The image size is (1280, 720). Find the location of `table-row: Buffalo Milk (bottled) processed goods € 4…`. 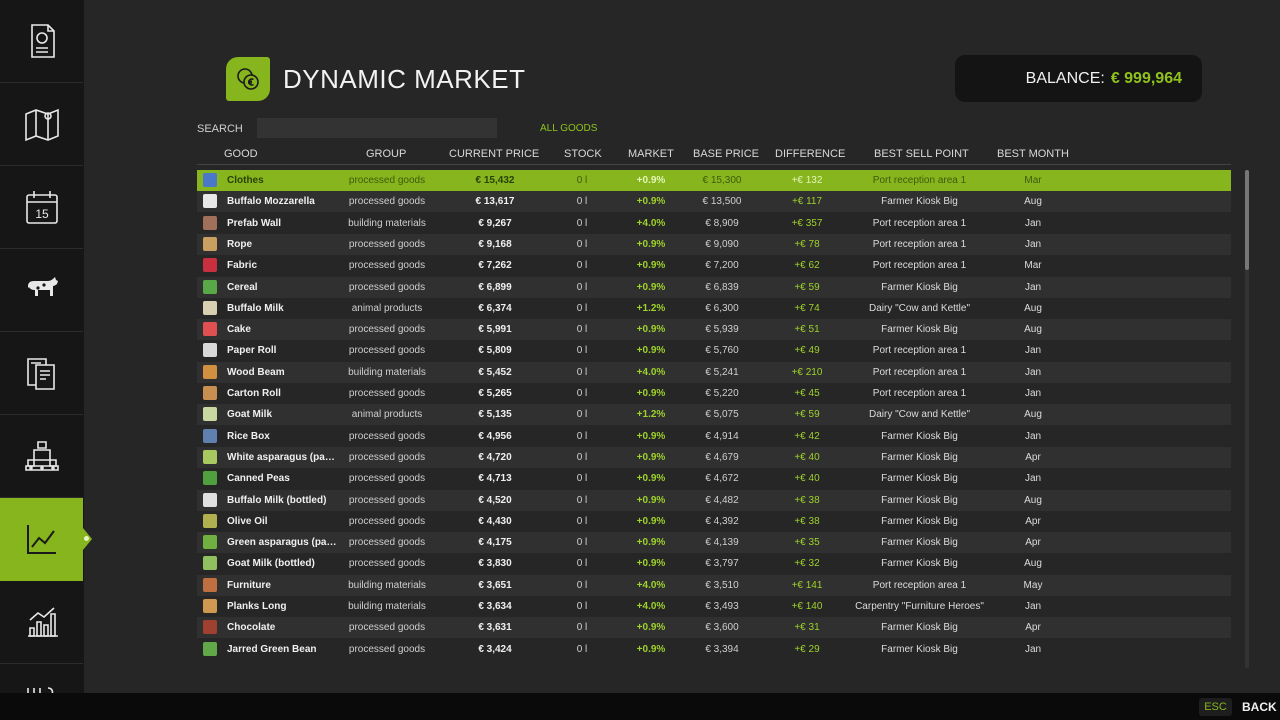

table-row: Buffalo Milk (bottled) processed goods € 4… is located at coordinates (714, 500).